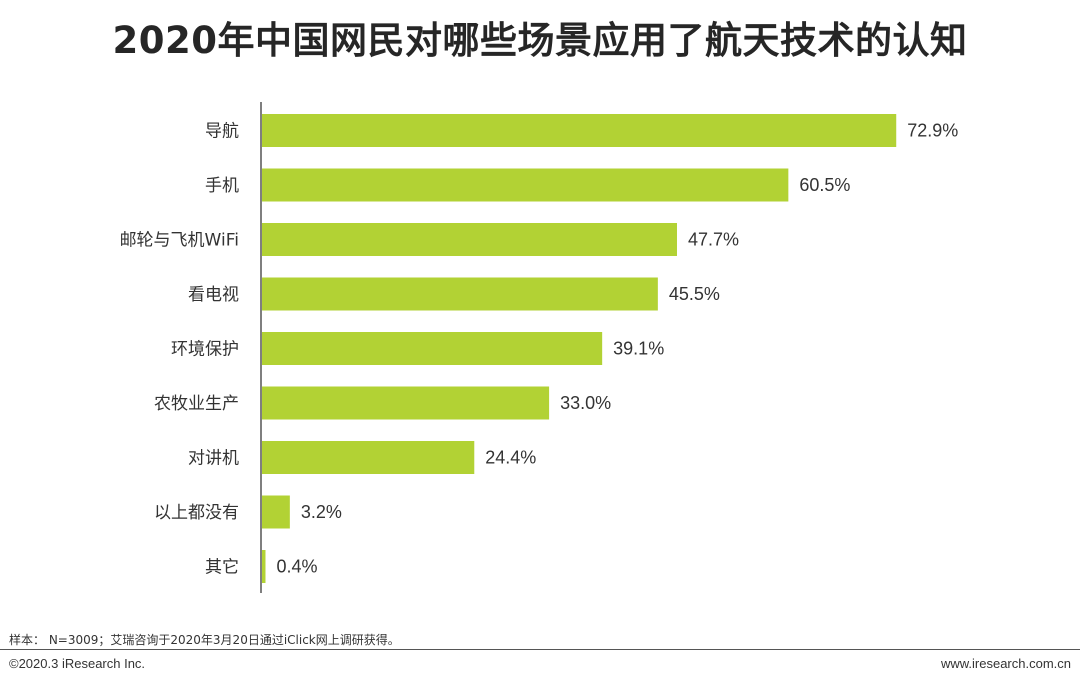  Describe the element at coordinates (213, 295) in the screenshot. I see `category-label: 看电视` at that location.